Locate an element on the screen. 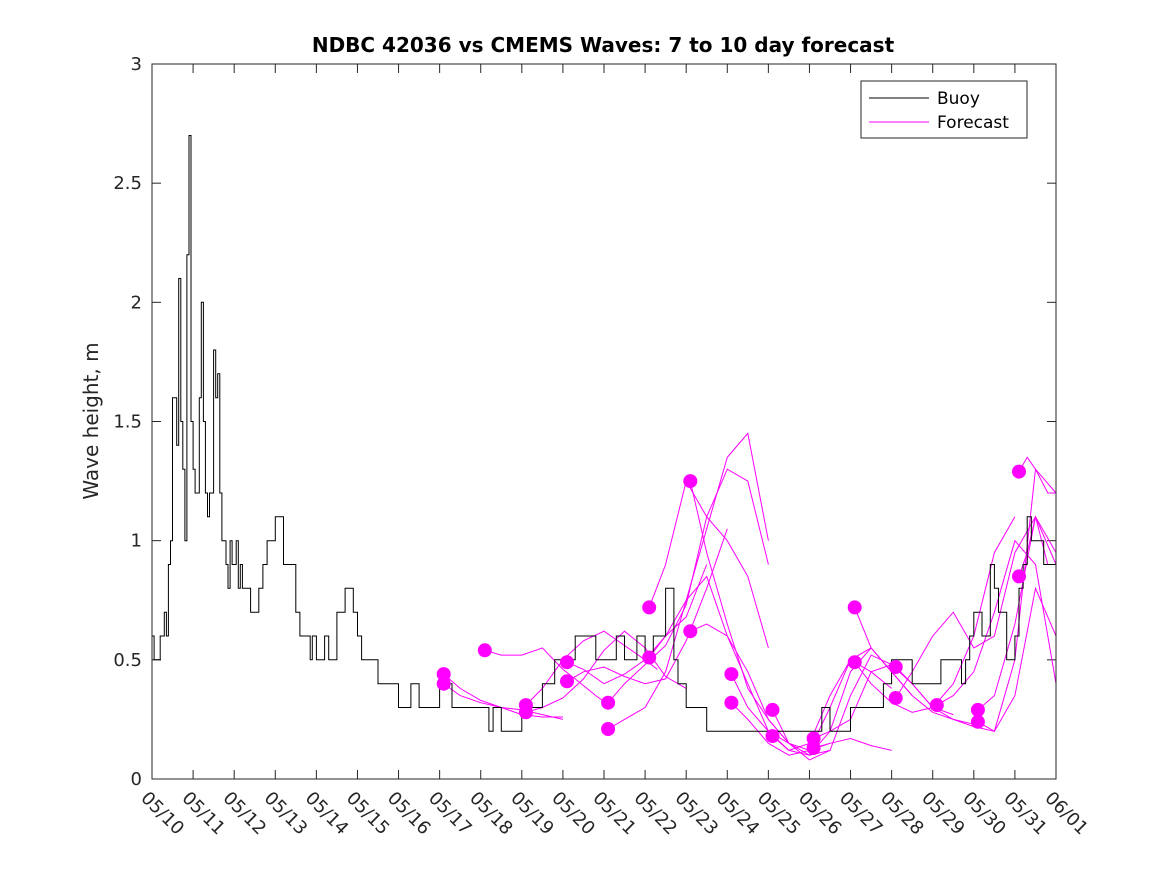 This screenshot has height=875, width=1167. y-tick-label: 0 is located at coordinates (136, 779).